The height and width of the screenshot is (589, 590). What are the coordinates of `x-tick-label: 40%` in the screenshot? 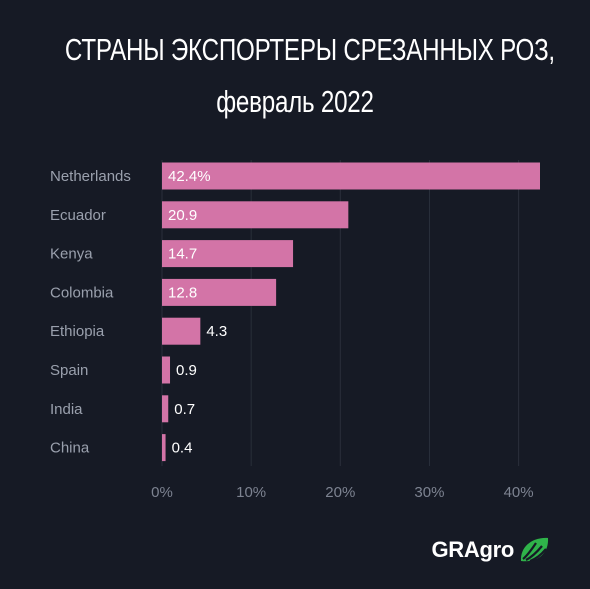 It's located at (519, 492).